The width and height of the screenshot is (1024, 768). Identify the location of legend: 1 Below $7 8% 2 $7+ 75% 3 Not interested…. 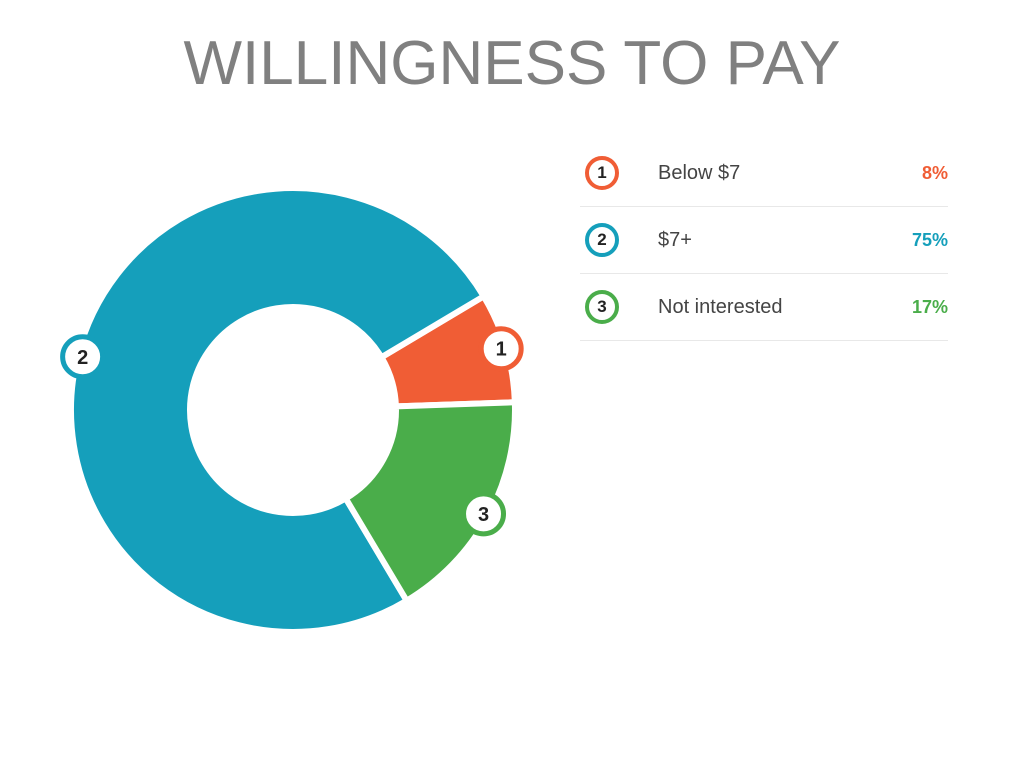
(764, 240).